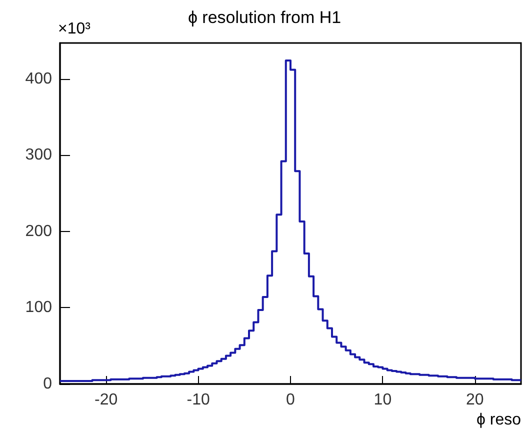 The width and height of the screenshot is (529, 432). What do you see at coordinates (38, 155) in the screenshot?
I see `y-tick-label: 300` at bounding box center [38, 155].